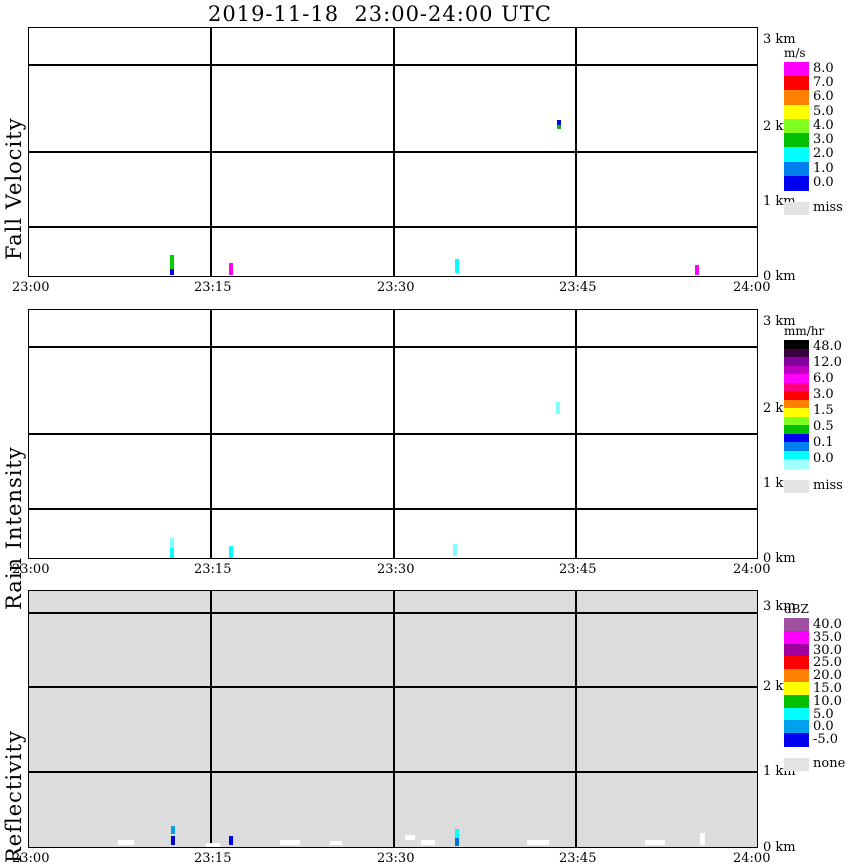 This screenshot has height=868, width=850. Describe the element at coordinates (823, 154) in the screenshot. I see `colorbar-tick-label: 2.0` at that location.